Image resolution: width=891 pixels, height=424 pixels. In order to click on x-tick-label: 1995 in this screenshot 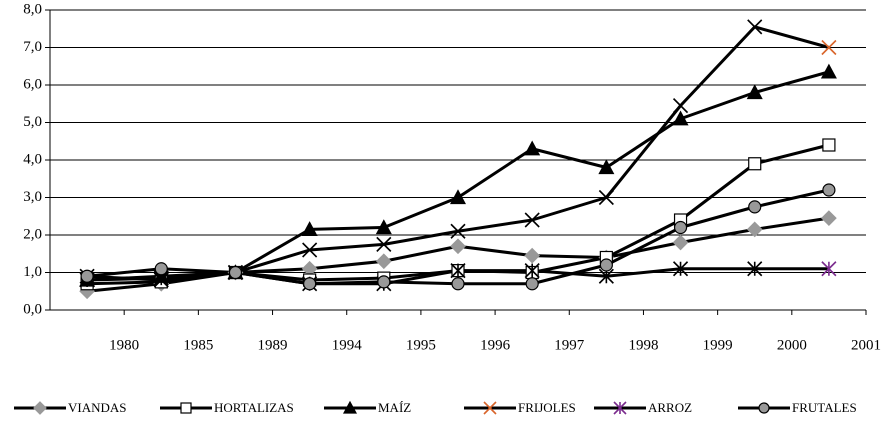, I will do `click(421, 345)`.